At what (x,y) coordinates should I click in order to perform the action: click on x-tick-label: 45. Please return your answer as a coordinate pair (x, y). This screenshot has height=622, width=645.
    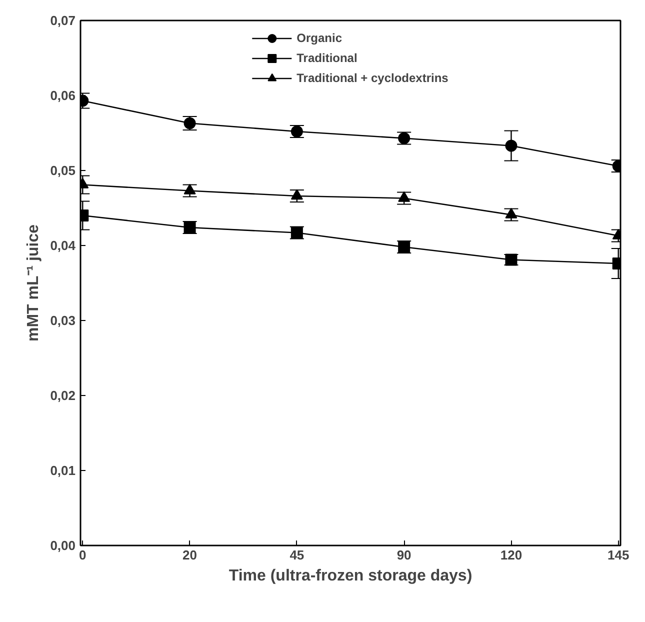
    Looking at the image, I should click on (297, 555).